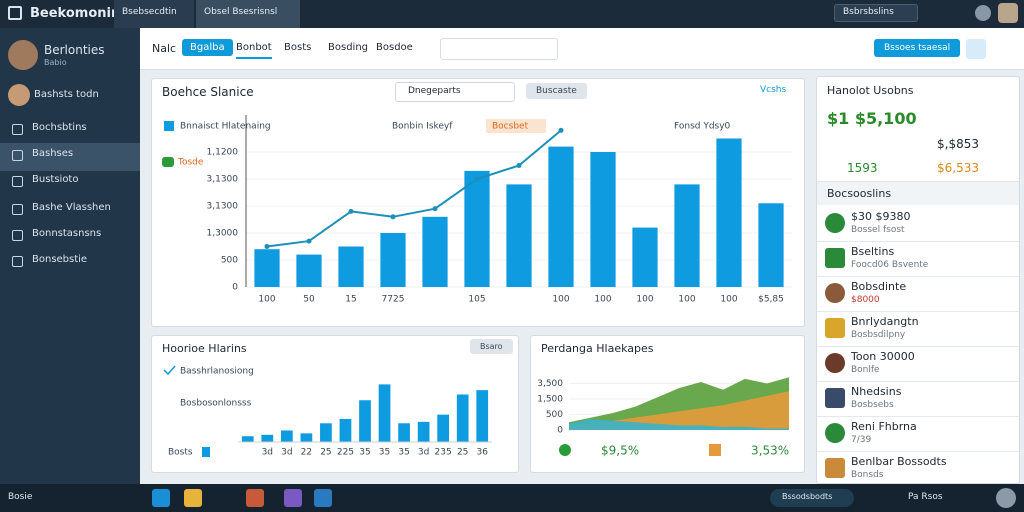 This screenshot has height=512, width=1024. Describe the element at coordinates (872, 118) in the screenshot. I see `balance: $1 $5,100` at that location.